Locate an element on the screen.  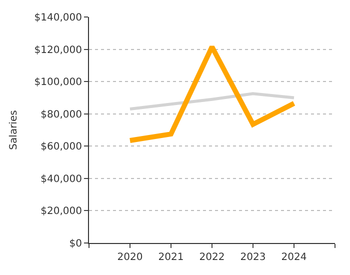
y-tick-label: $80,000 is located at coordinates (61, 114).